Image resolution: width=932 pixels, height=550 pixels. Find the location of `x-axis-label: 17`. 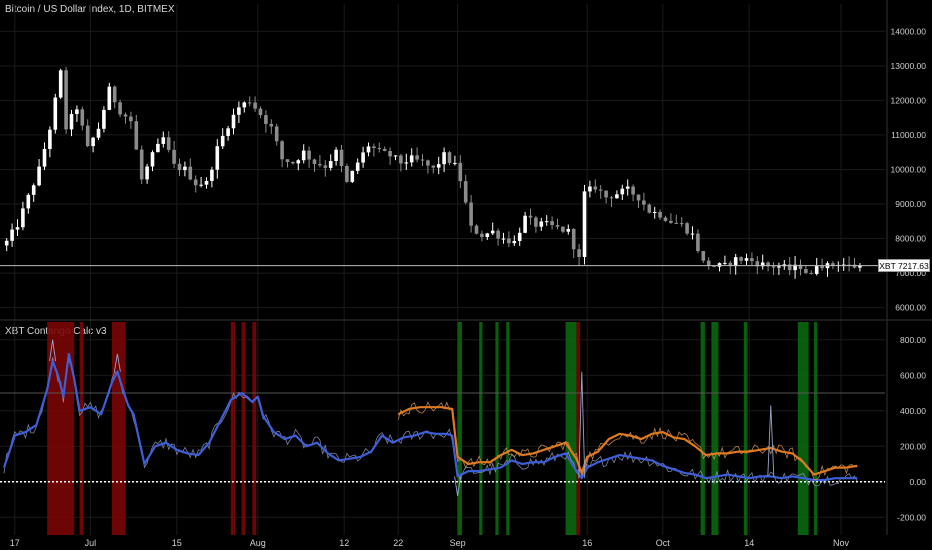

x-axis-label: 17 is located at coordinates (15, 543).